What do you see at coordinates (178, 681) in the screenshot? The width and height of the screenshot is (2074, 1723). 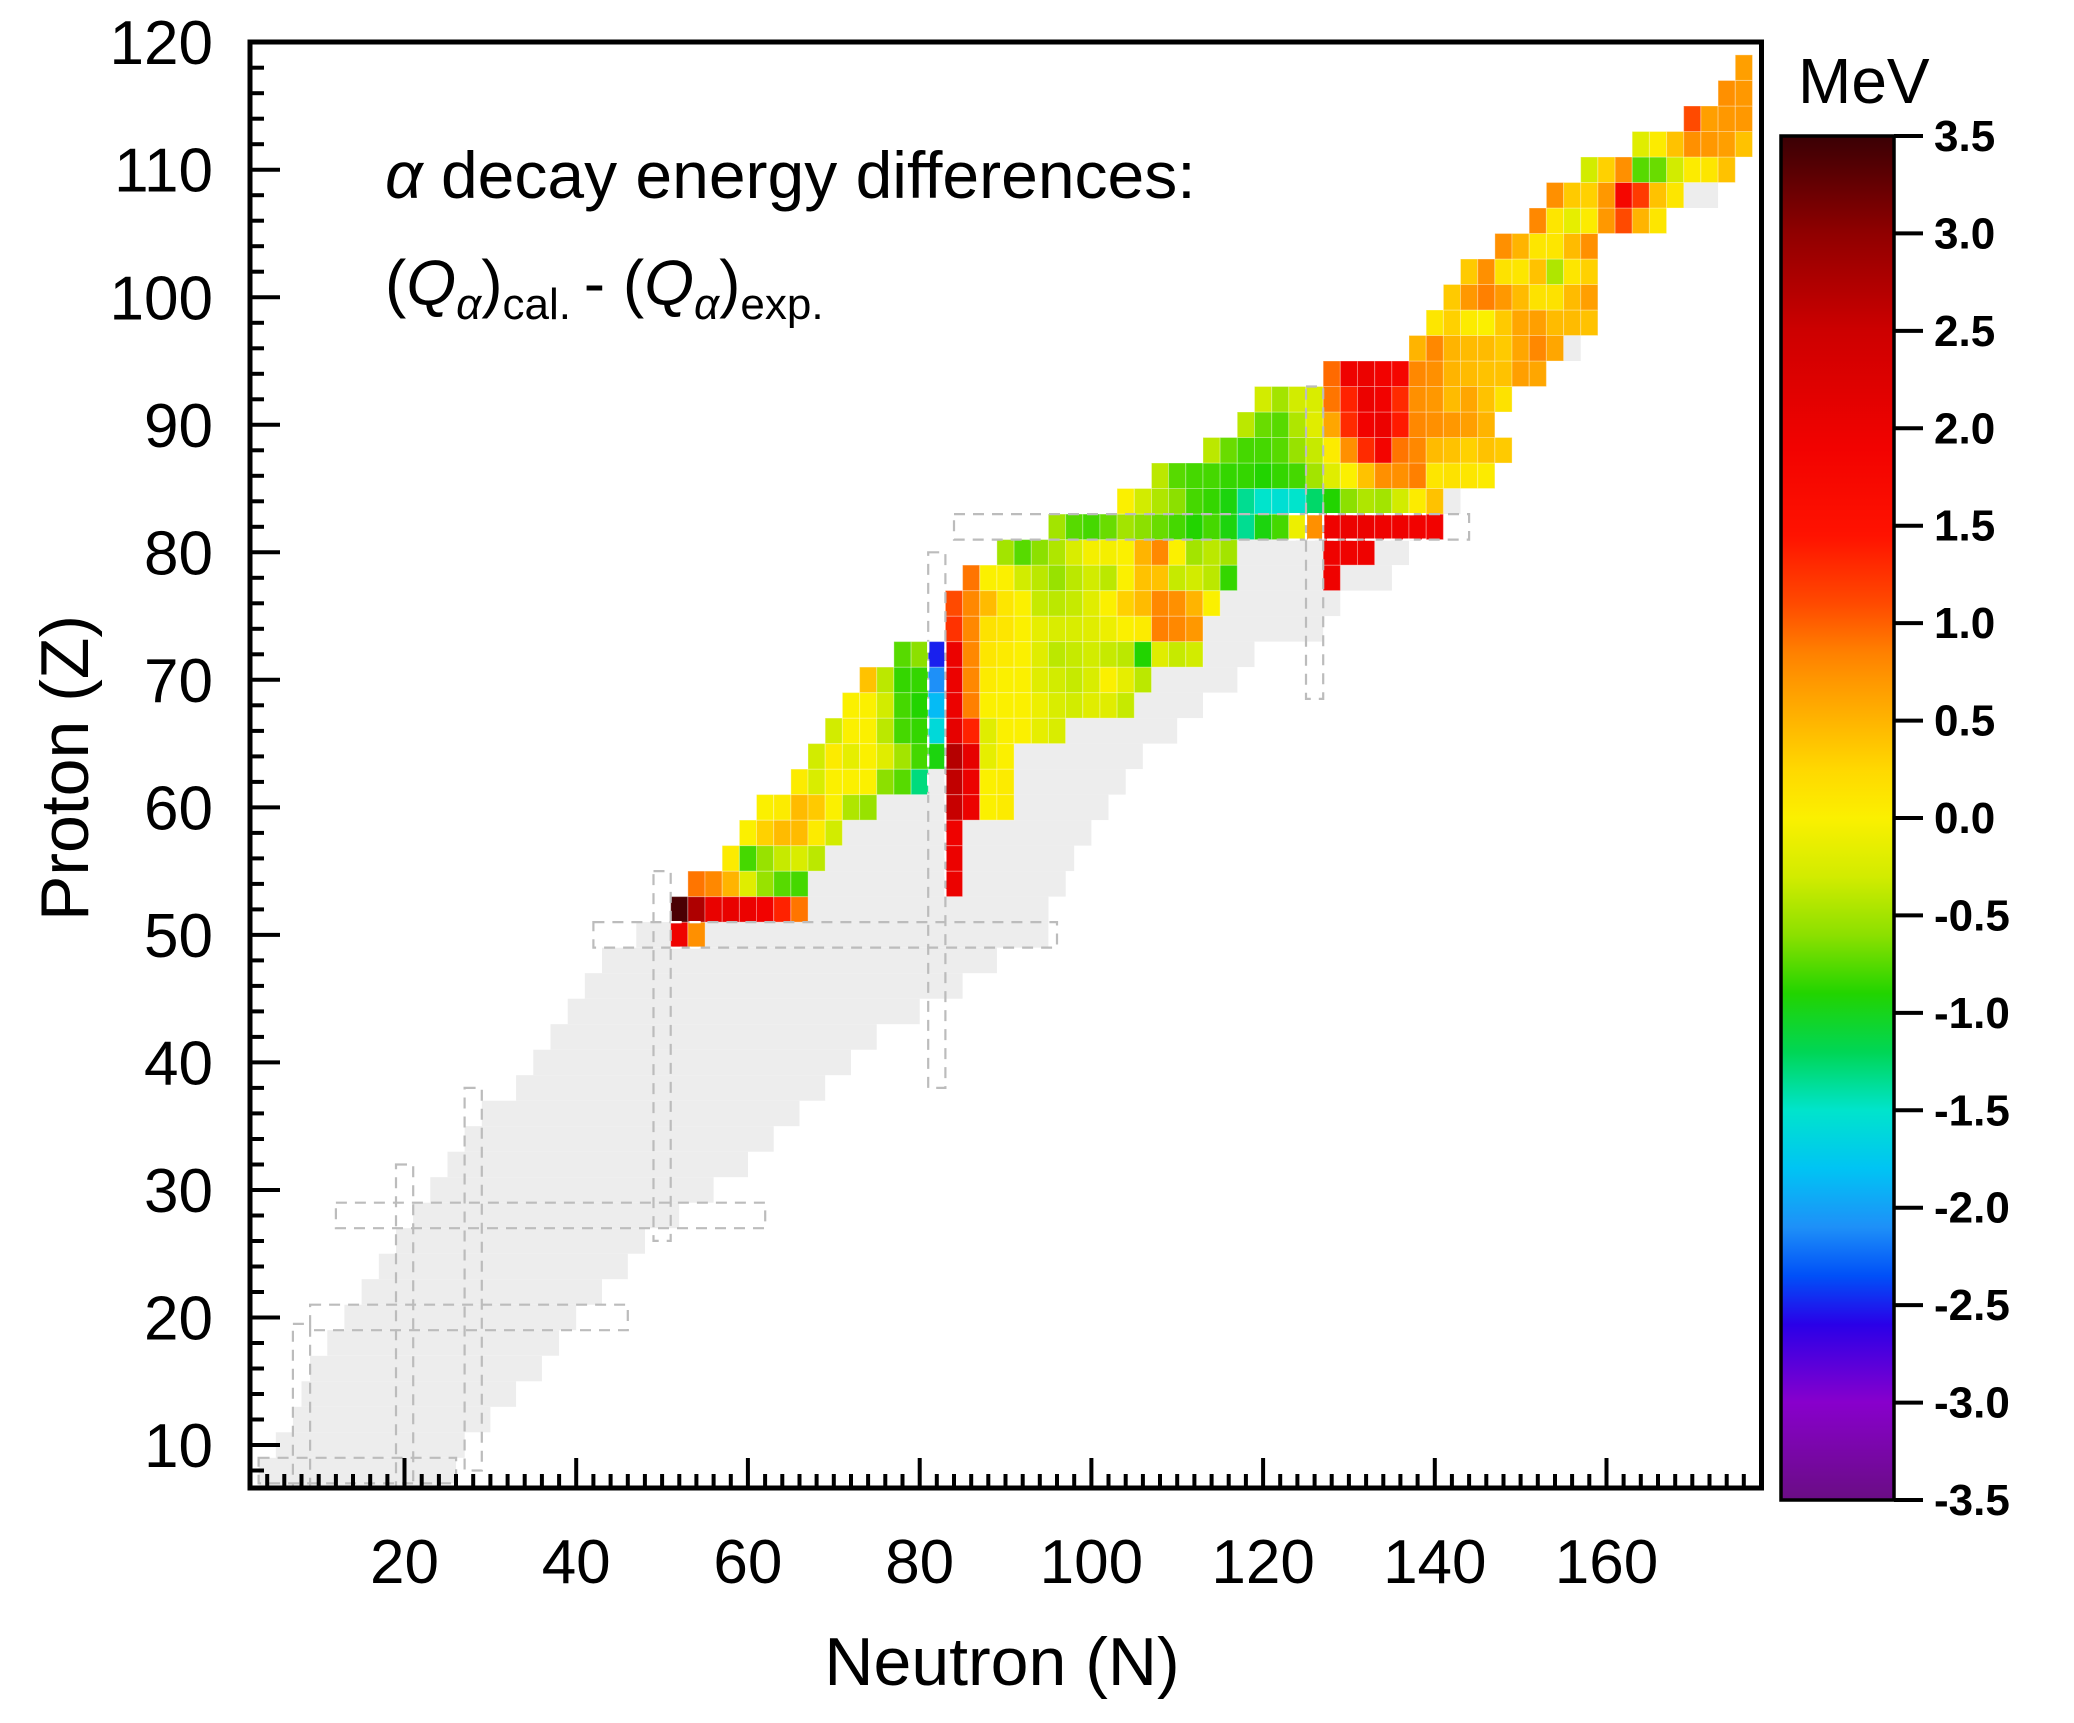 I see `svg-text: 70` at bounding box center [178, 681].